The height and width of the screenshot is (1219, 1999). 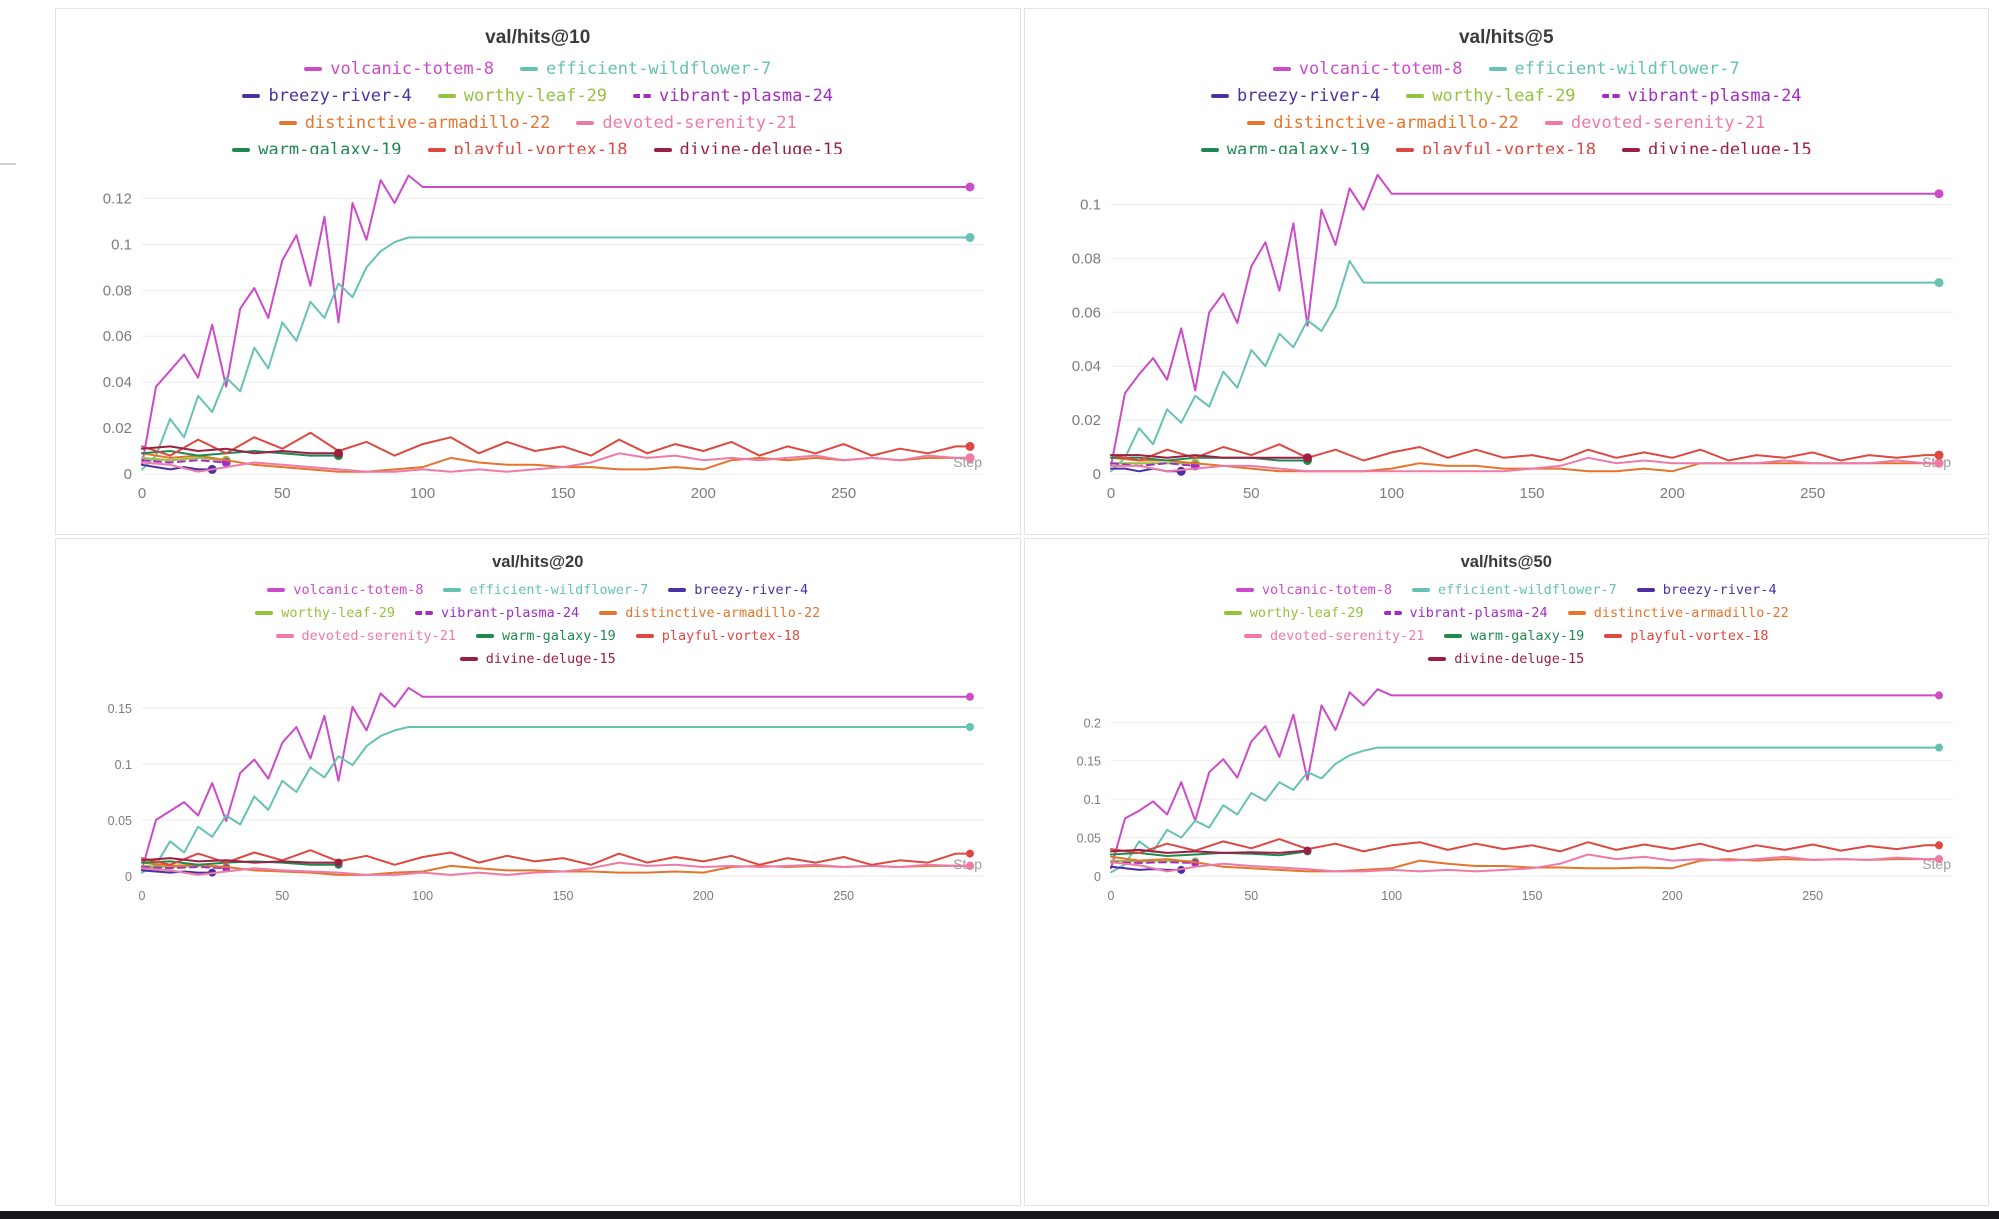 I want to click on legend-label: devoted-serenity-21, so click(x=378, y=635).